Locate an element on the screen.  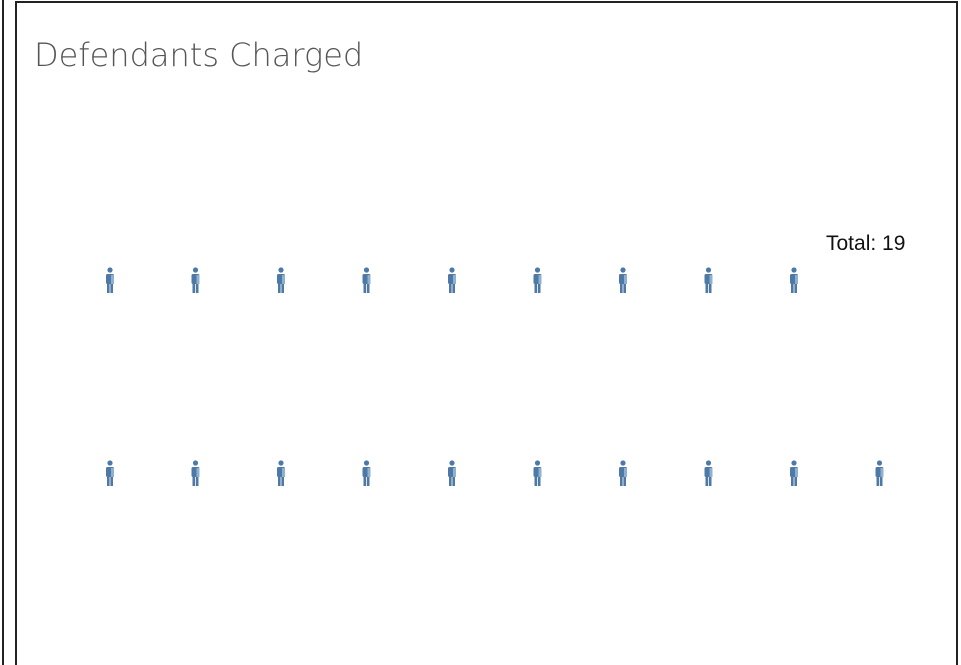
sheet-title: Defendants Charged is located at coordinates (198, 55).